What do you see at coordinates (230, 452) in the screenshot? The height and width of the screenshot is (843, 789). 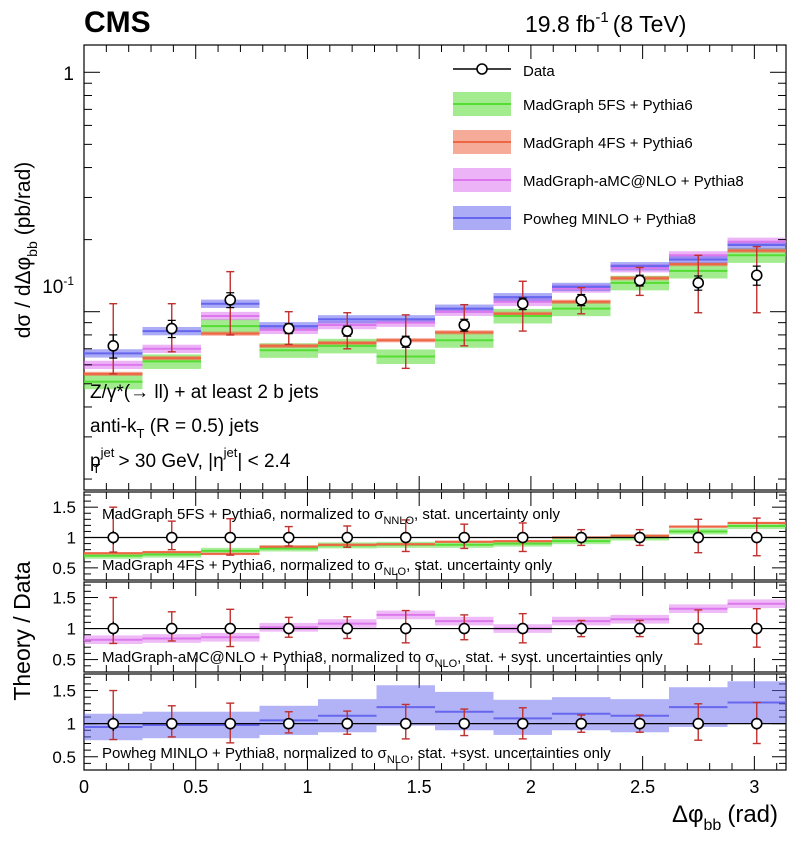 I see `cut-eta-sup: jet` at bounding box center [230, 452].